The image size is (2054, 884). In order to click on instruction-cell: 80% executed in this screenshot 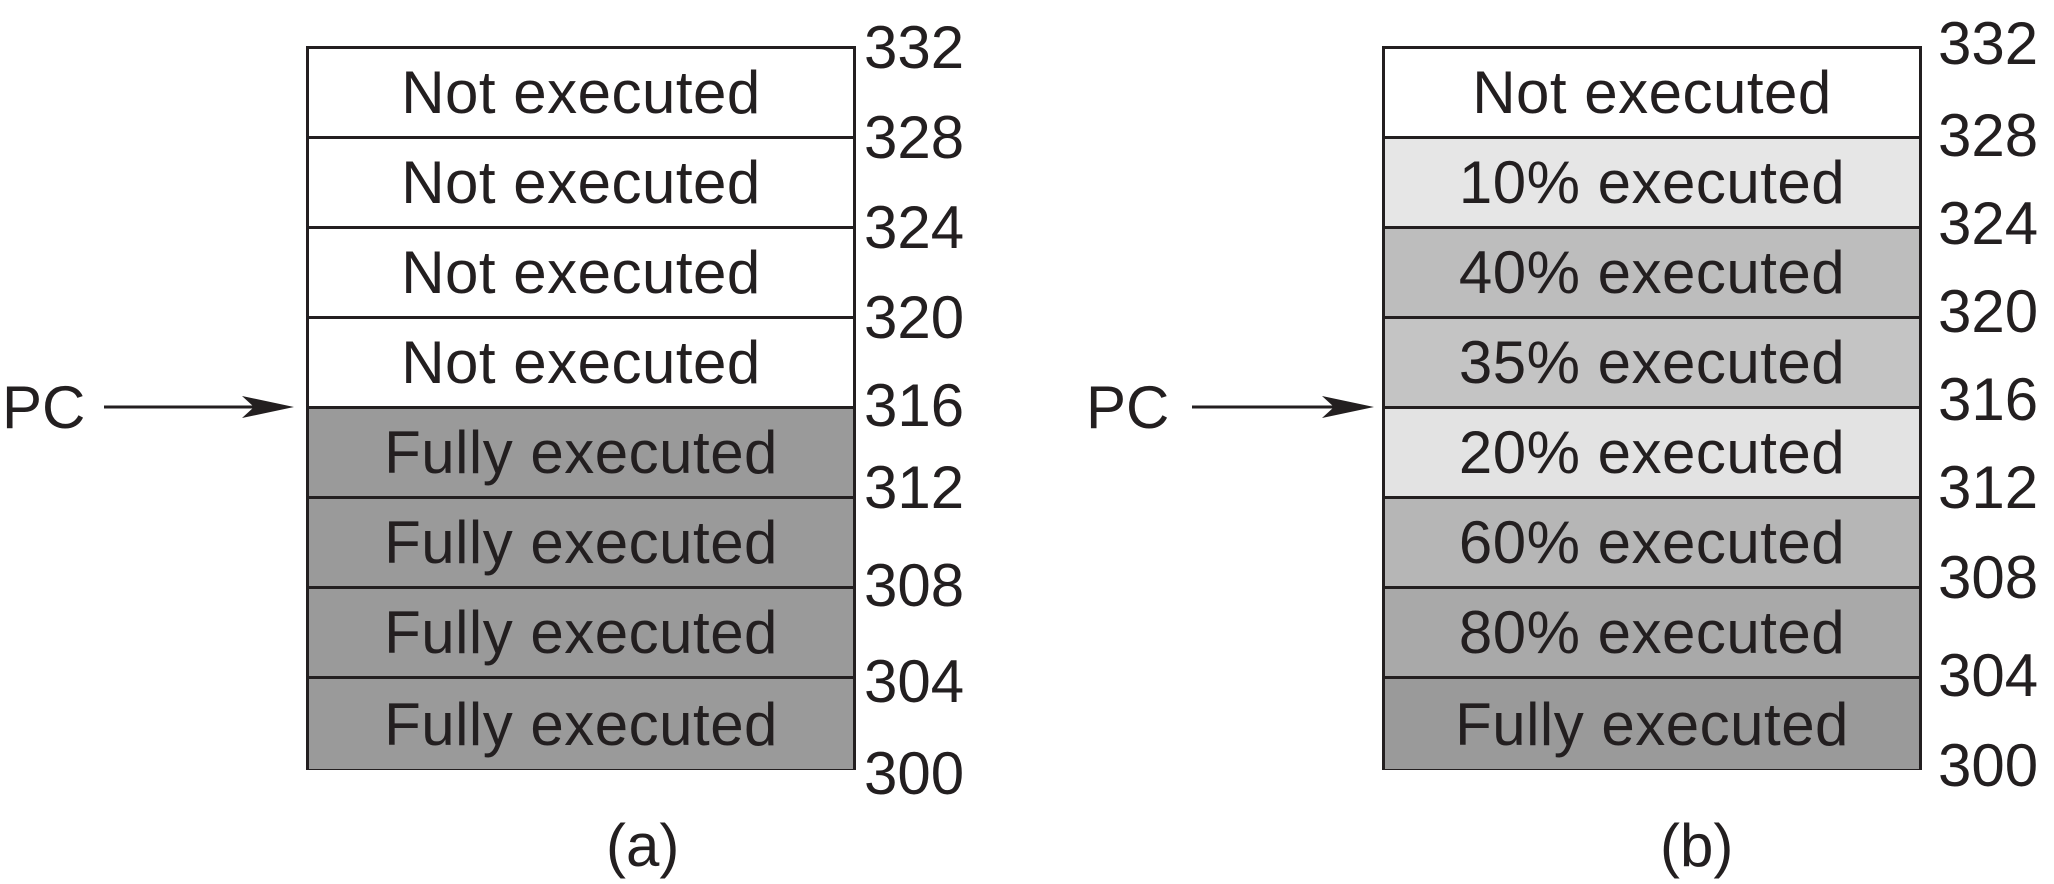, I will do `click(1652, 634)`.